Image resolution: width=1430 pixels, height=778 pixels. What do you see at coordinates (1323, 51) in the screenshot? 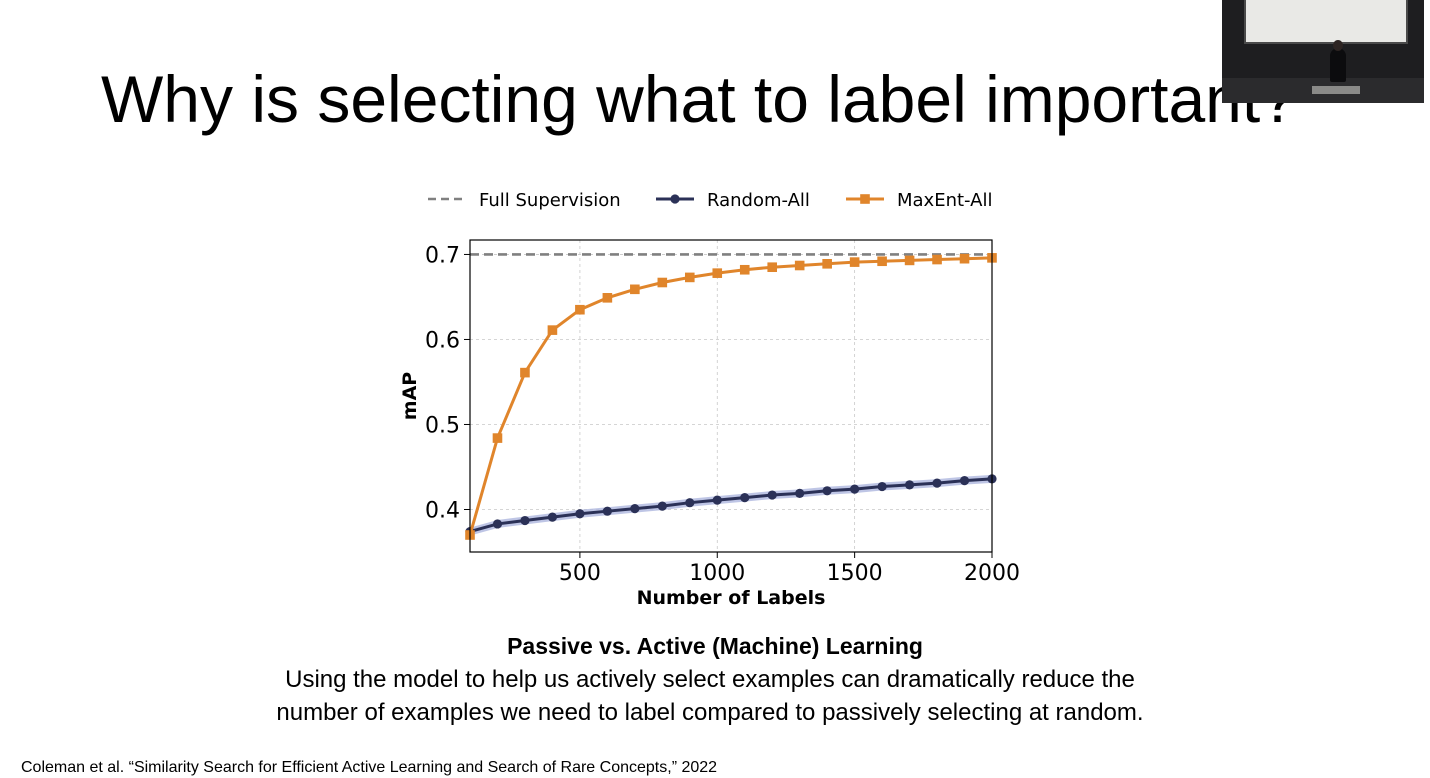
I see `presenter-webcam-thumbnail` at bounding box center [1323, 51].